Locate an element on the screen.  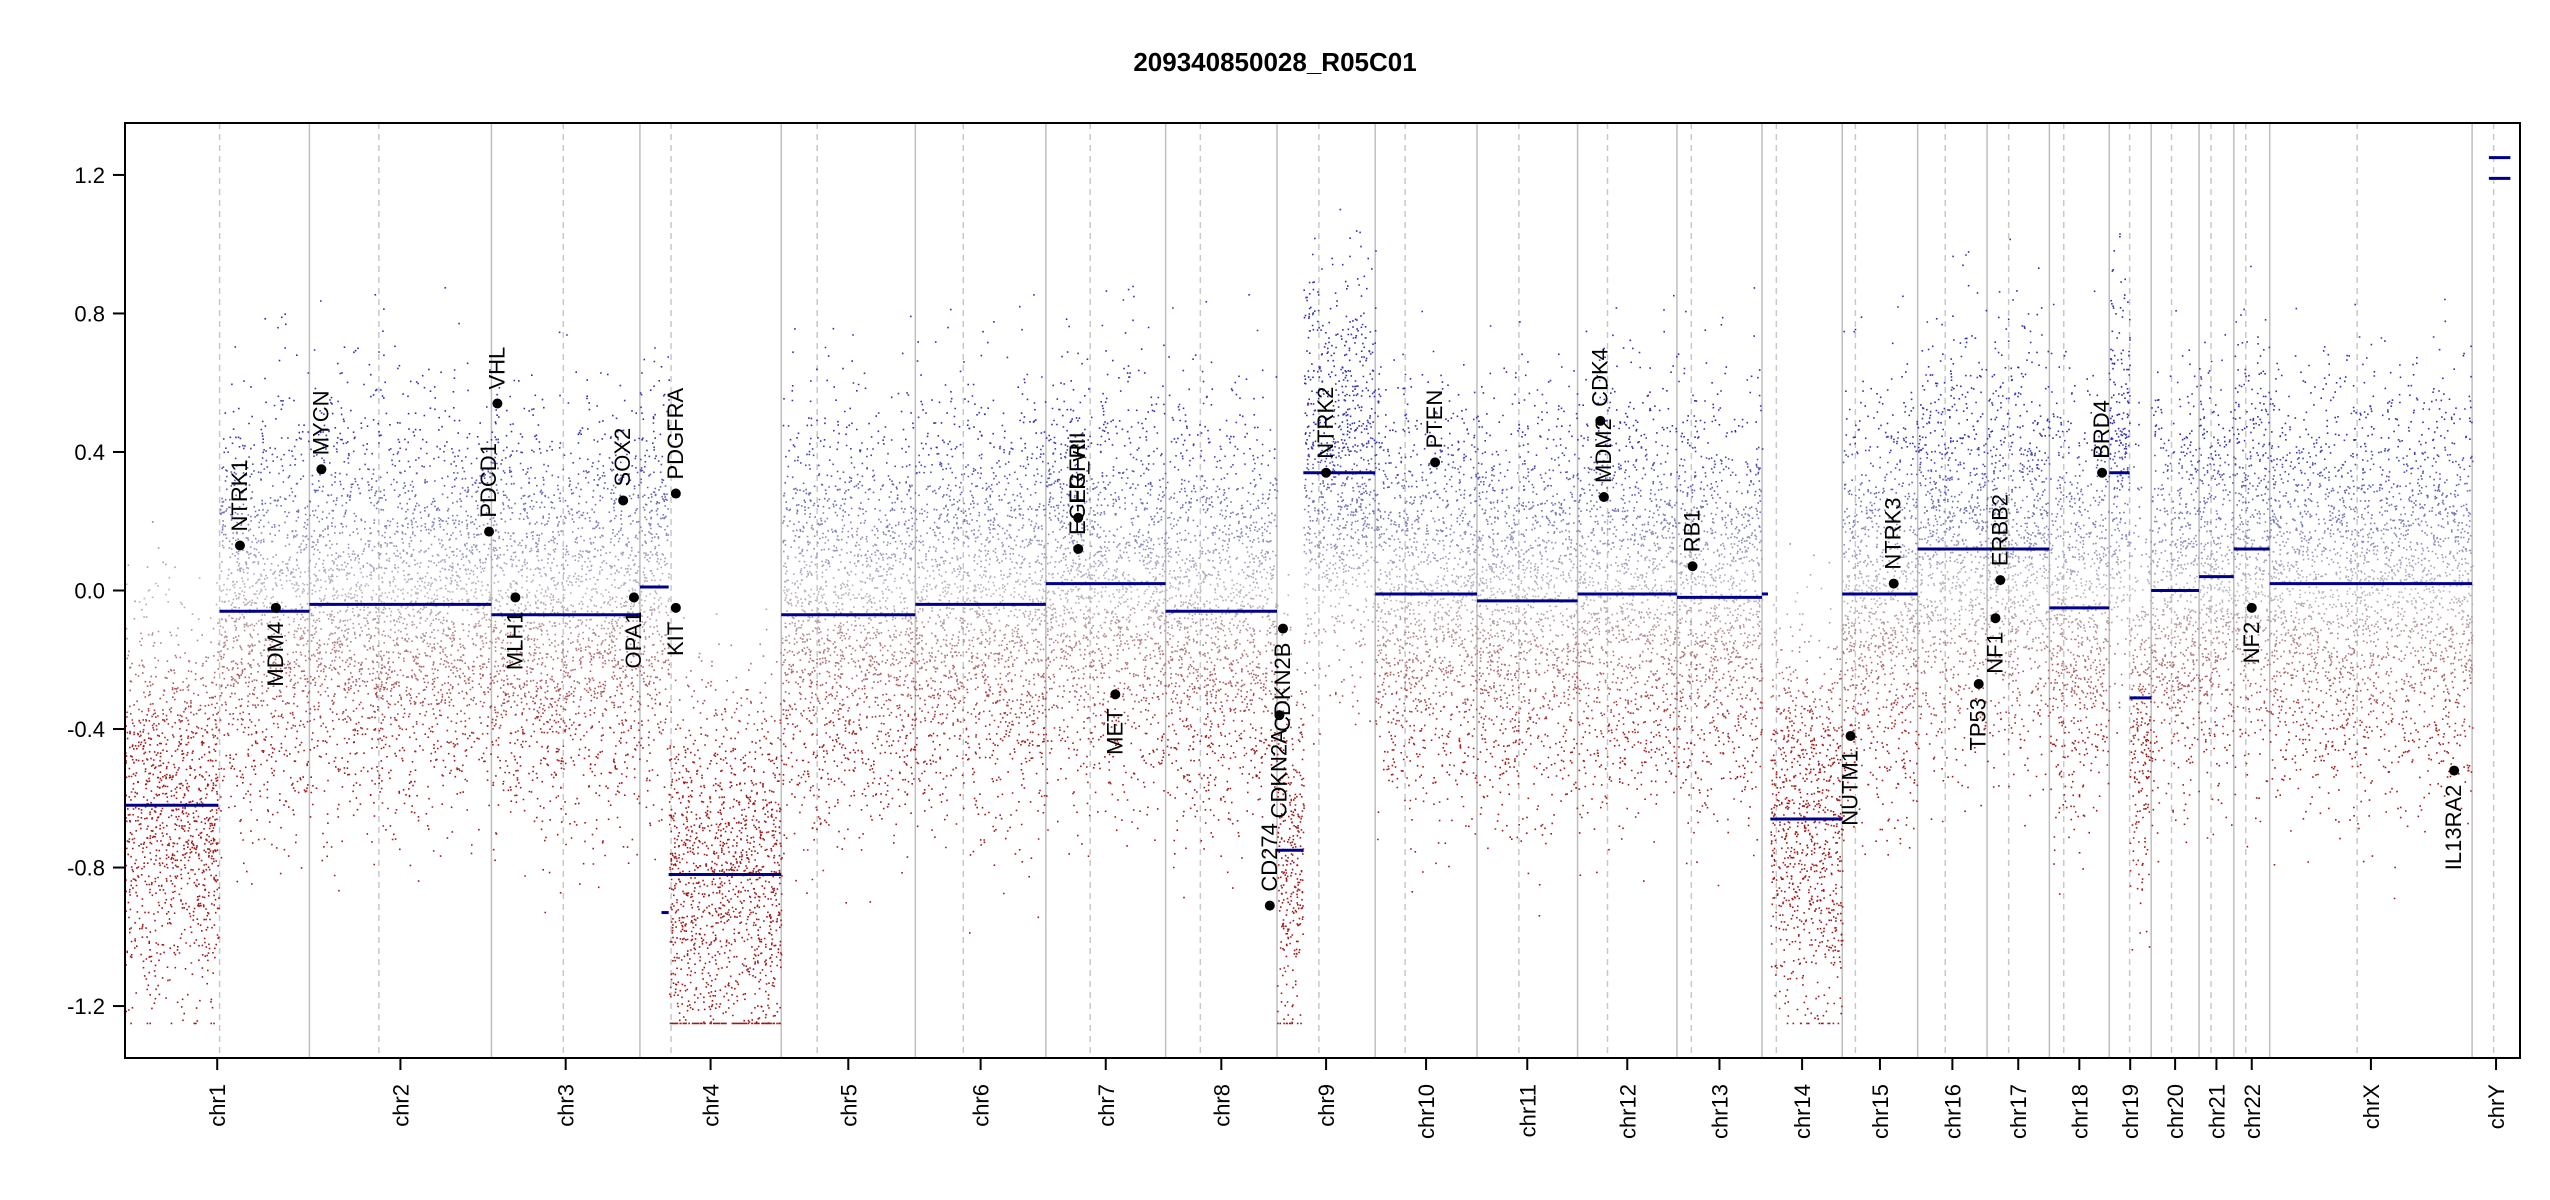
x-tick-label: chr16 is located at coordinates (1952, 1111).